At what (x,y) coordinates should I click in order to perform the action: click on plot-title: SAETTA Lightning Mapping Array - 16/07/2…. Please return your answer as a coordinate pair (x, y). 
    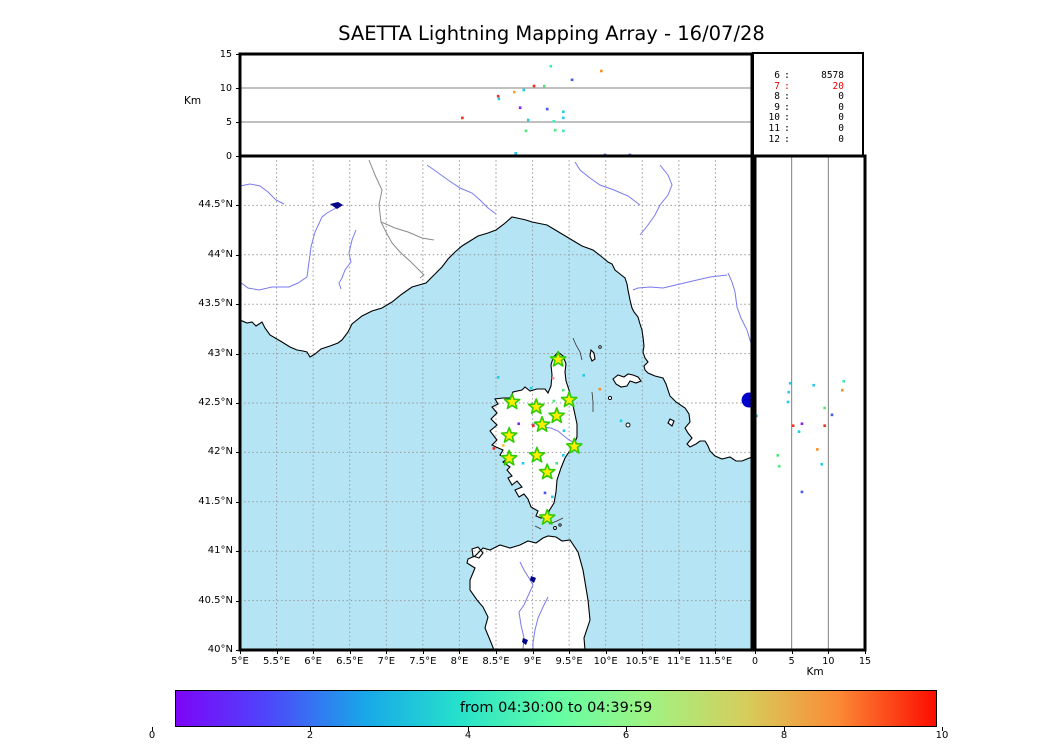
    Looking at the image, I should click on (551, 33).